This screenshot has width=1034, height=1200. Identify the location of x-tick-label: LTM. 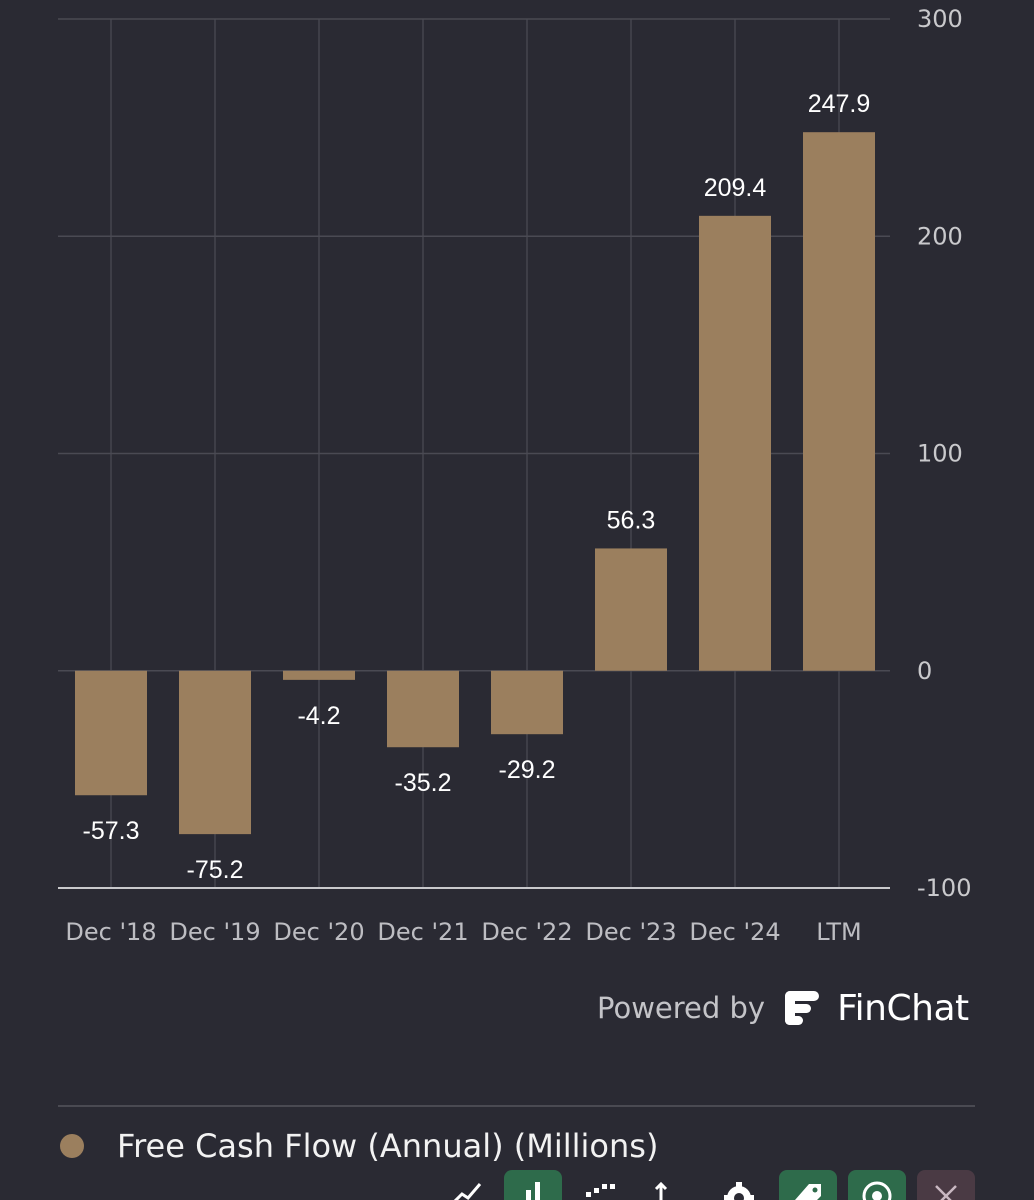
(838, 932).